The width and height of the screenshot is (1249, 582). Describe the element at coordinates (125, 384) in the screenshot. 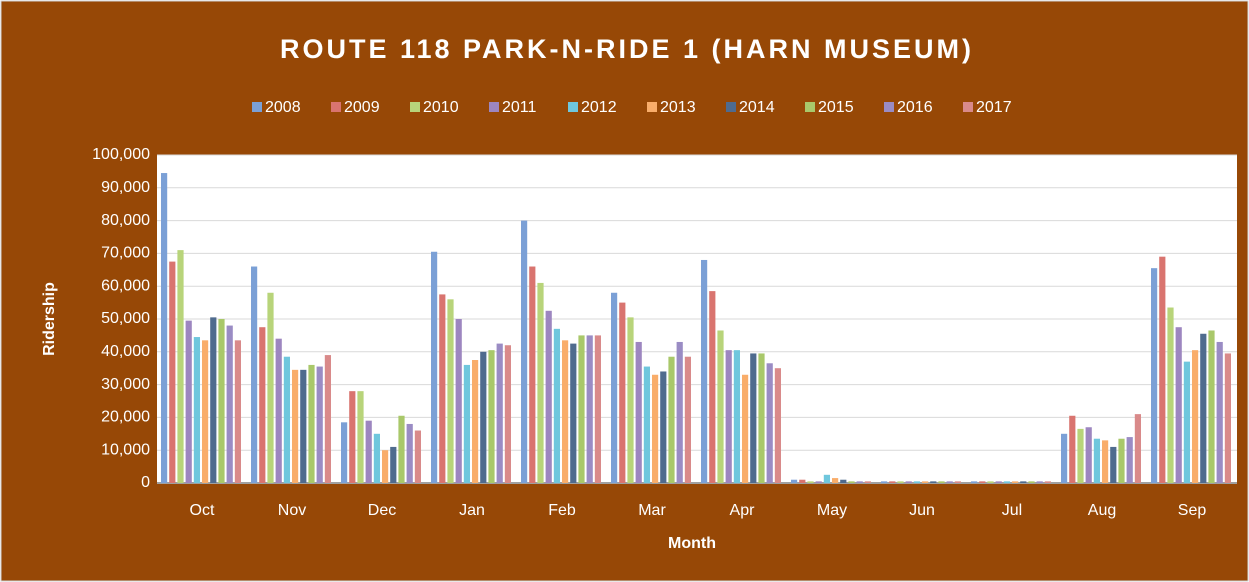

I see `y-tick-label: 30,000` at that location.